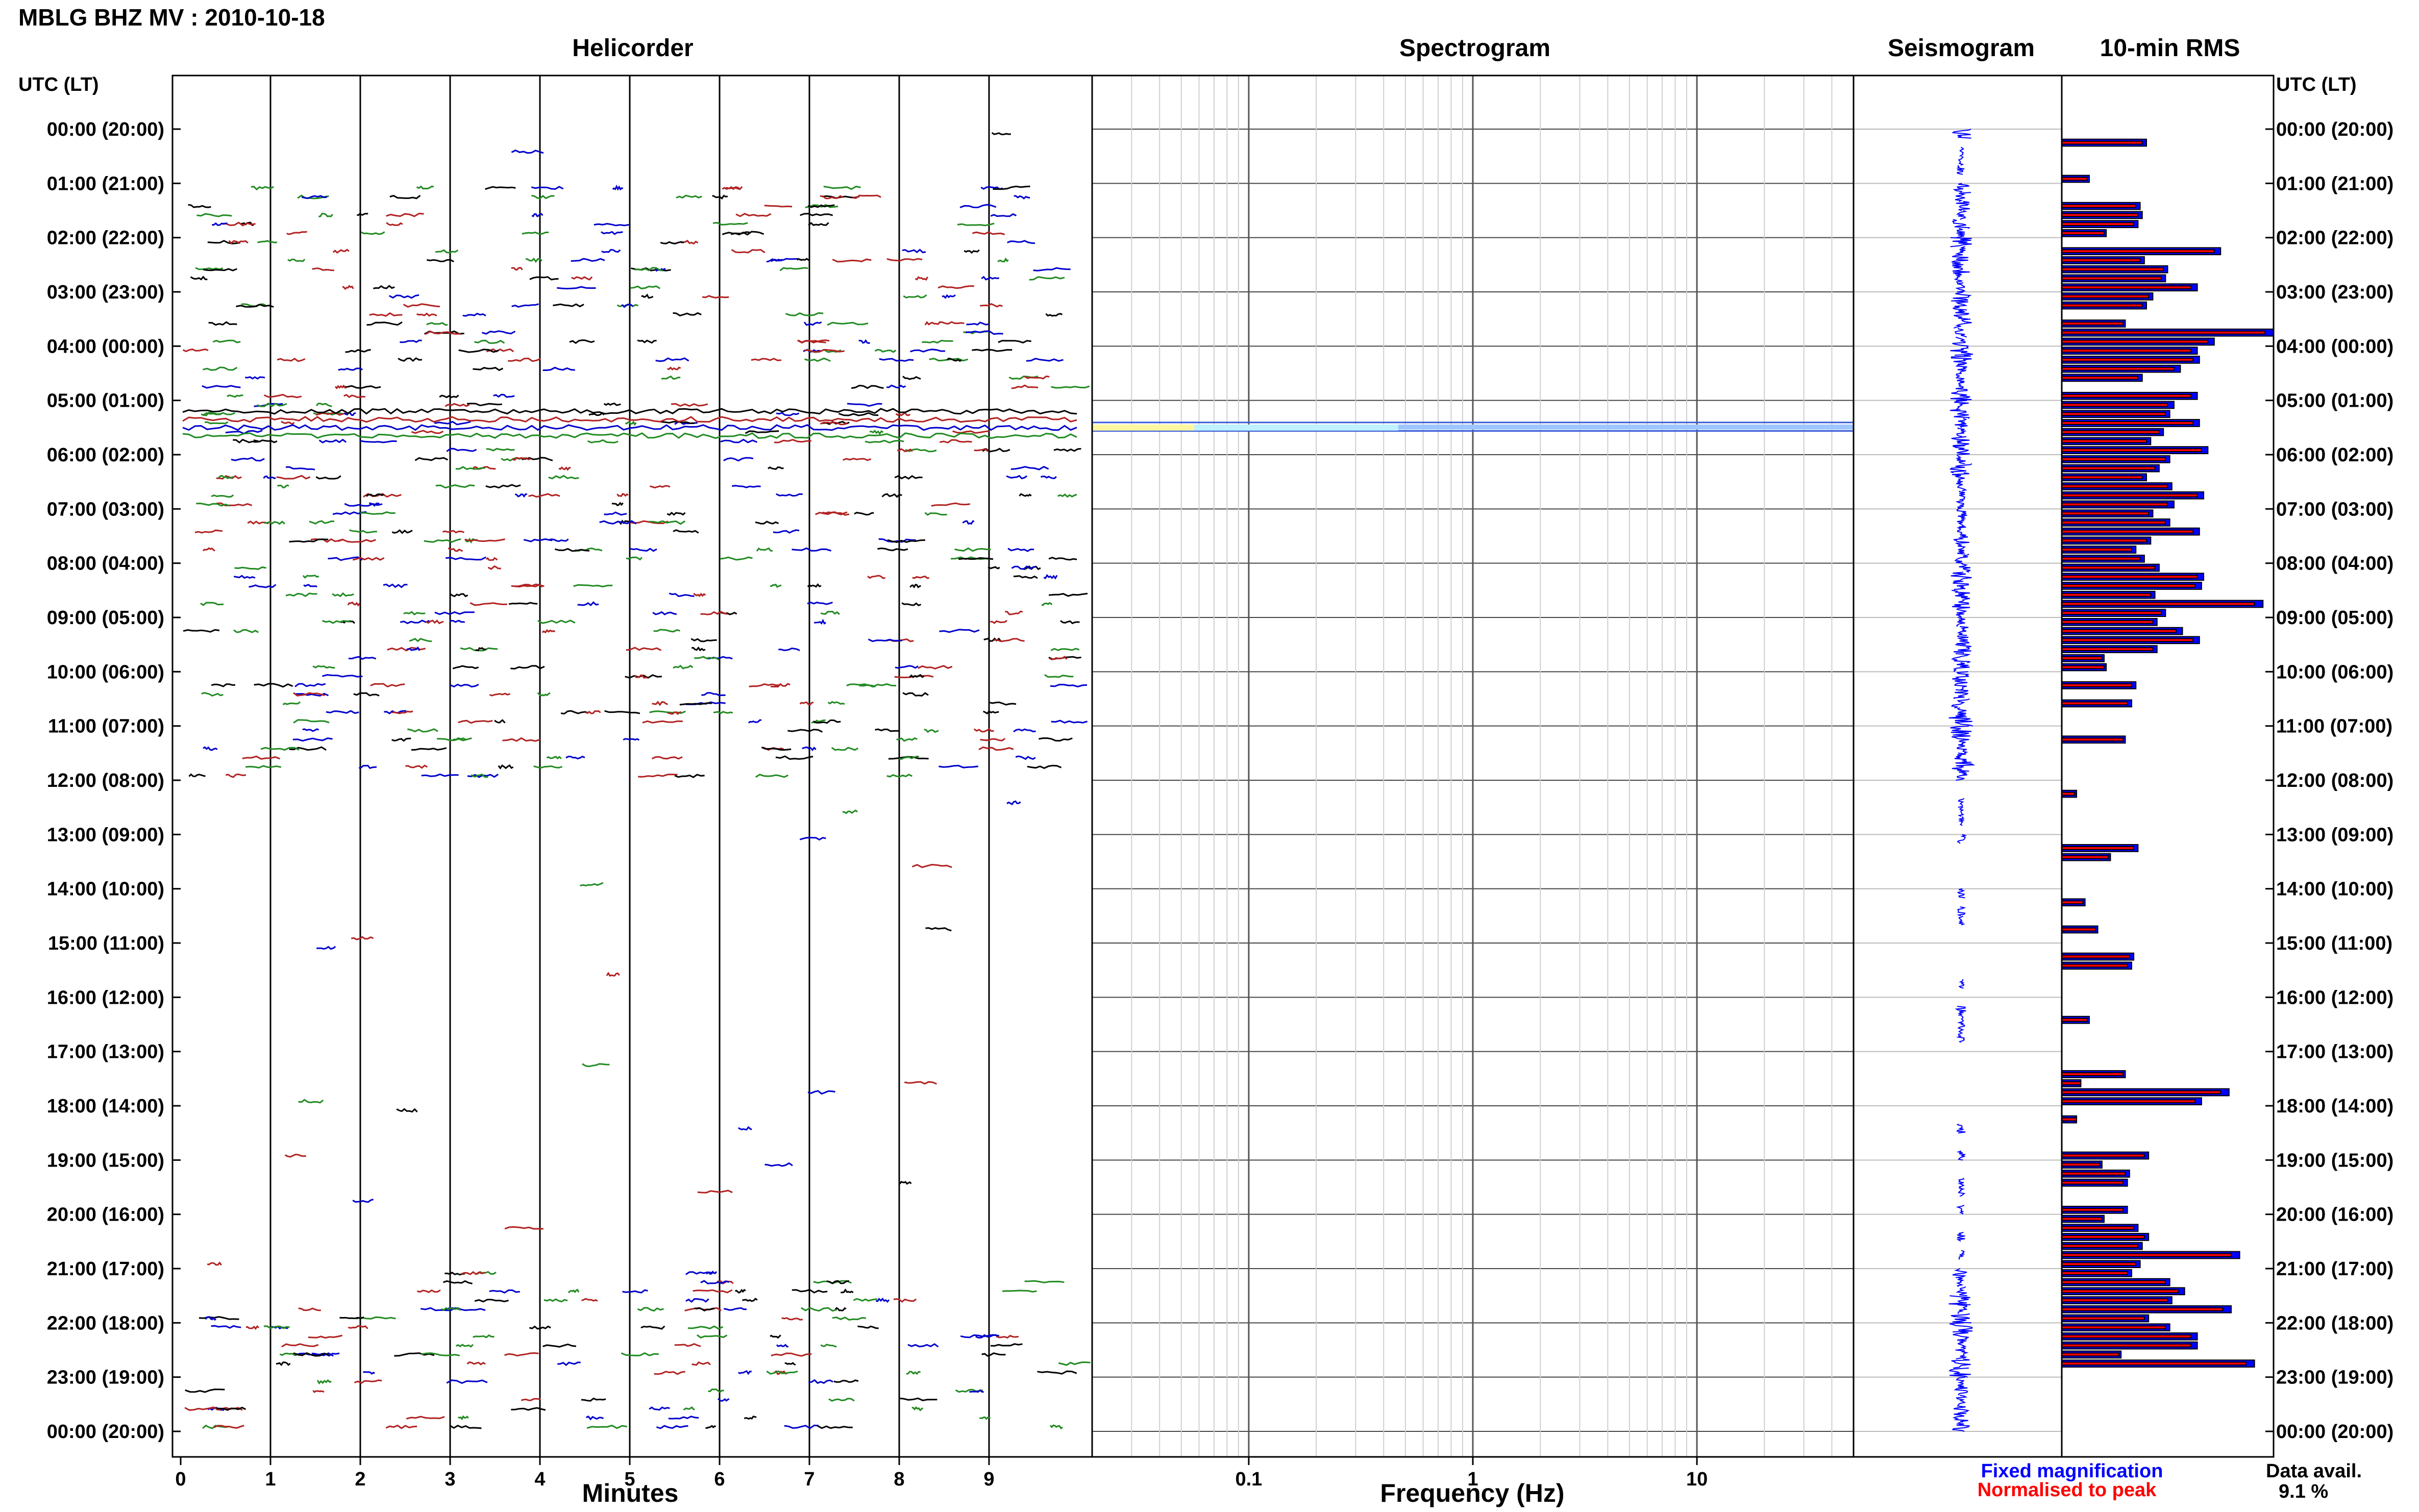 This screenshot has height=1512, width=2419. Describe the element at coordinates (1474, 48) in the screenshot. I see `spectrogram-title: Spectrogram` at that location.